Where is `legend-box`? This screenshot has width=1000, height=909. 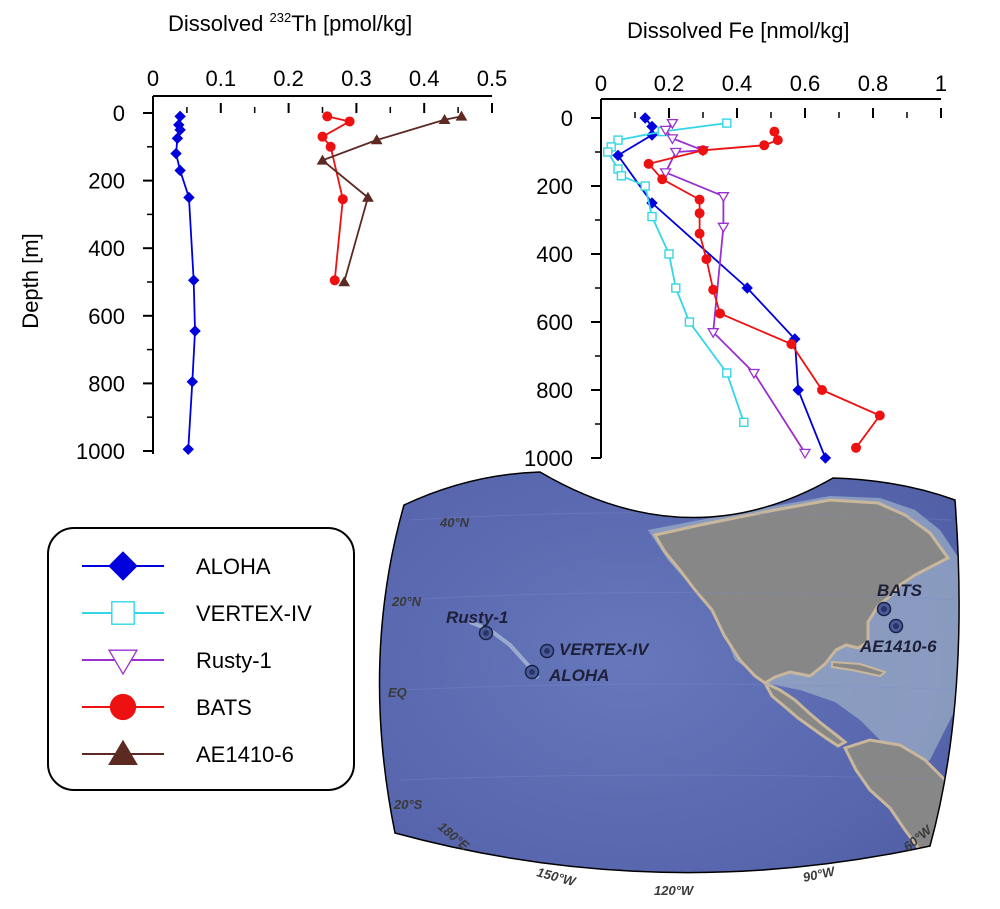 legend-box is located at coordinates (201, 659).